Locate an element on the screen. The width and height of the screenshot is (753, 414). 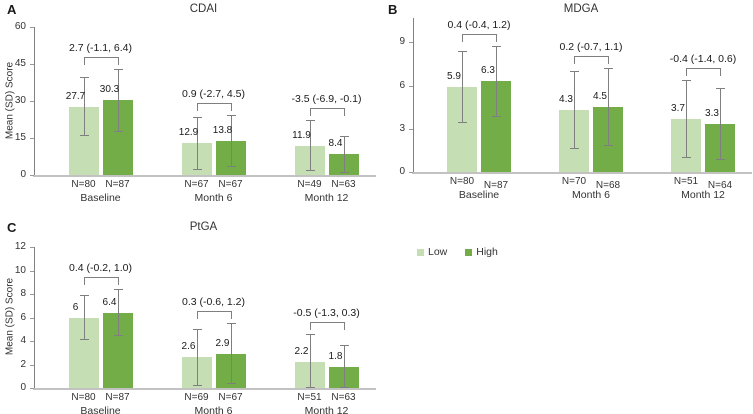
legend-item-high: High is located at coordinates (481, 252).